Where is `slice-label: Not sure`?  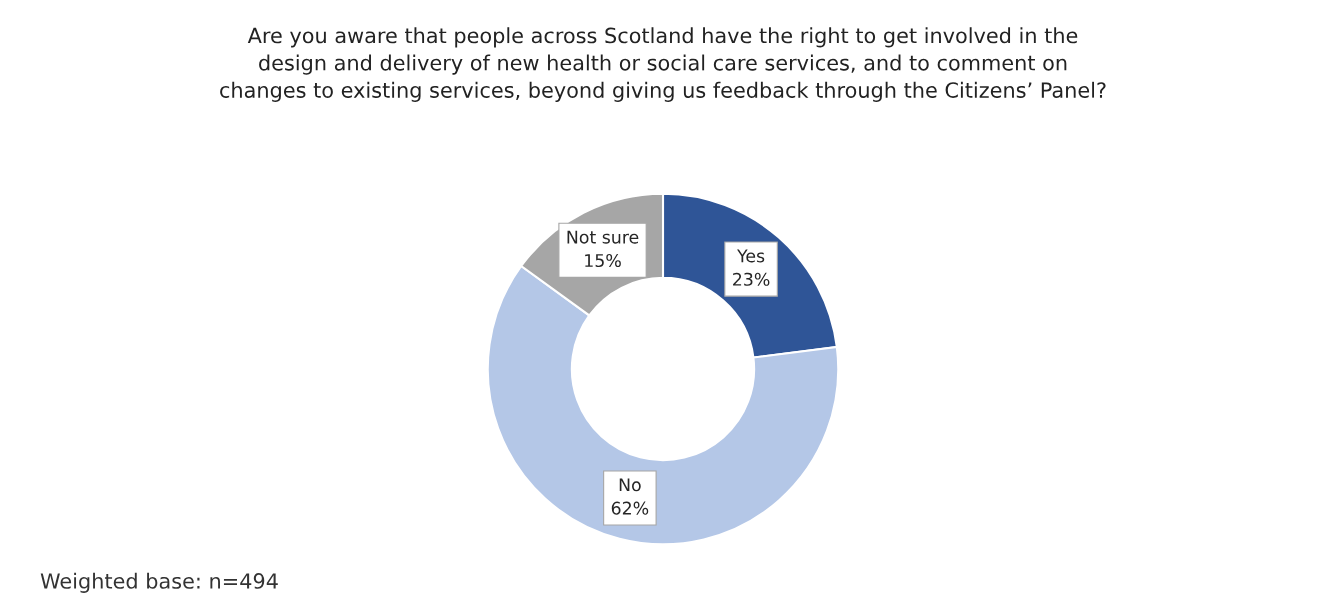
slice-label: Not sure is located at coordinates (603, 237).